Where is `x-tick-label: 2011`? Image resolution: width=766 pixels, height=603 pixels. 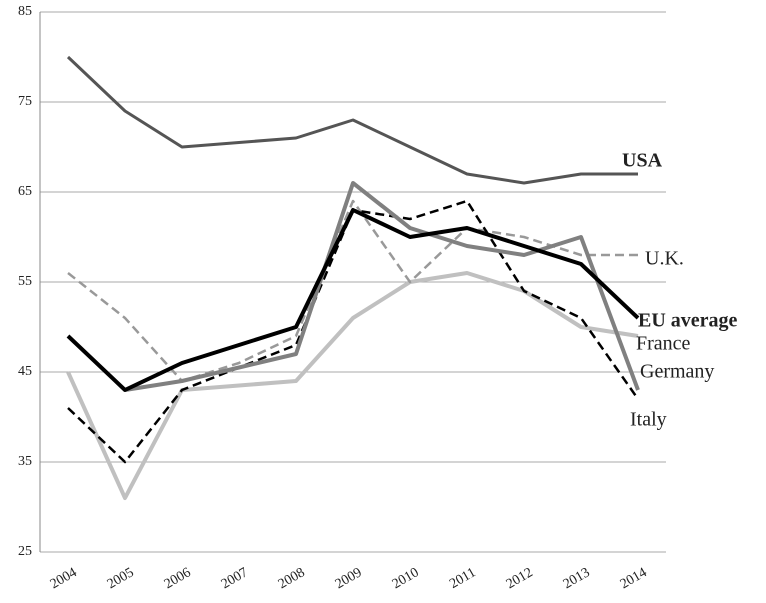
x-tick-label: 2011 is located at coordinates (462, 578).